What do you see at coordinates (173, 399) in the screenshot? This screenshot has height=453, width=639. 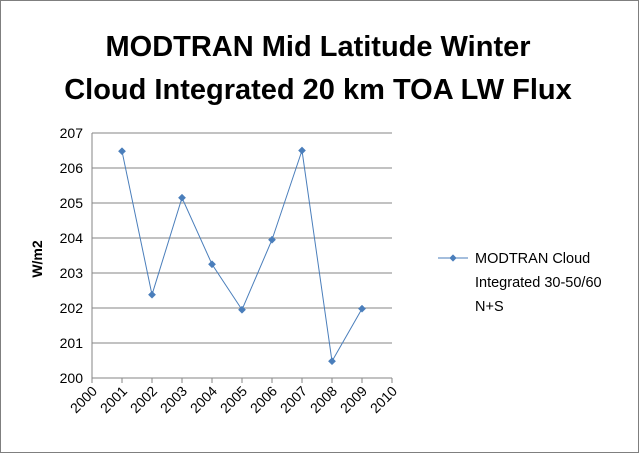 I see `x-tick-label-2003: 2003` at bounding box center [173, 399].